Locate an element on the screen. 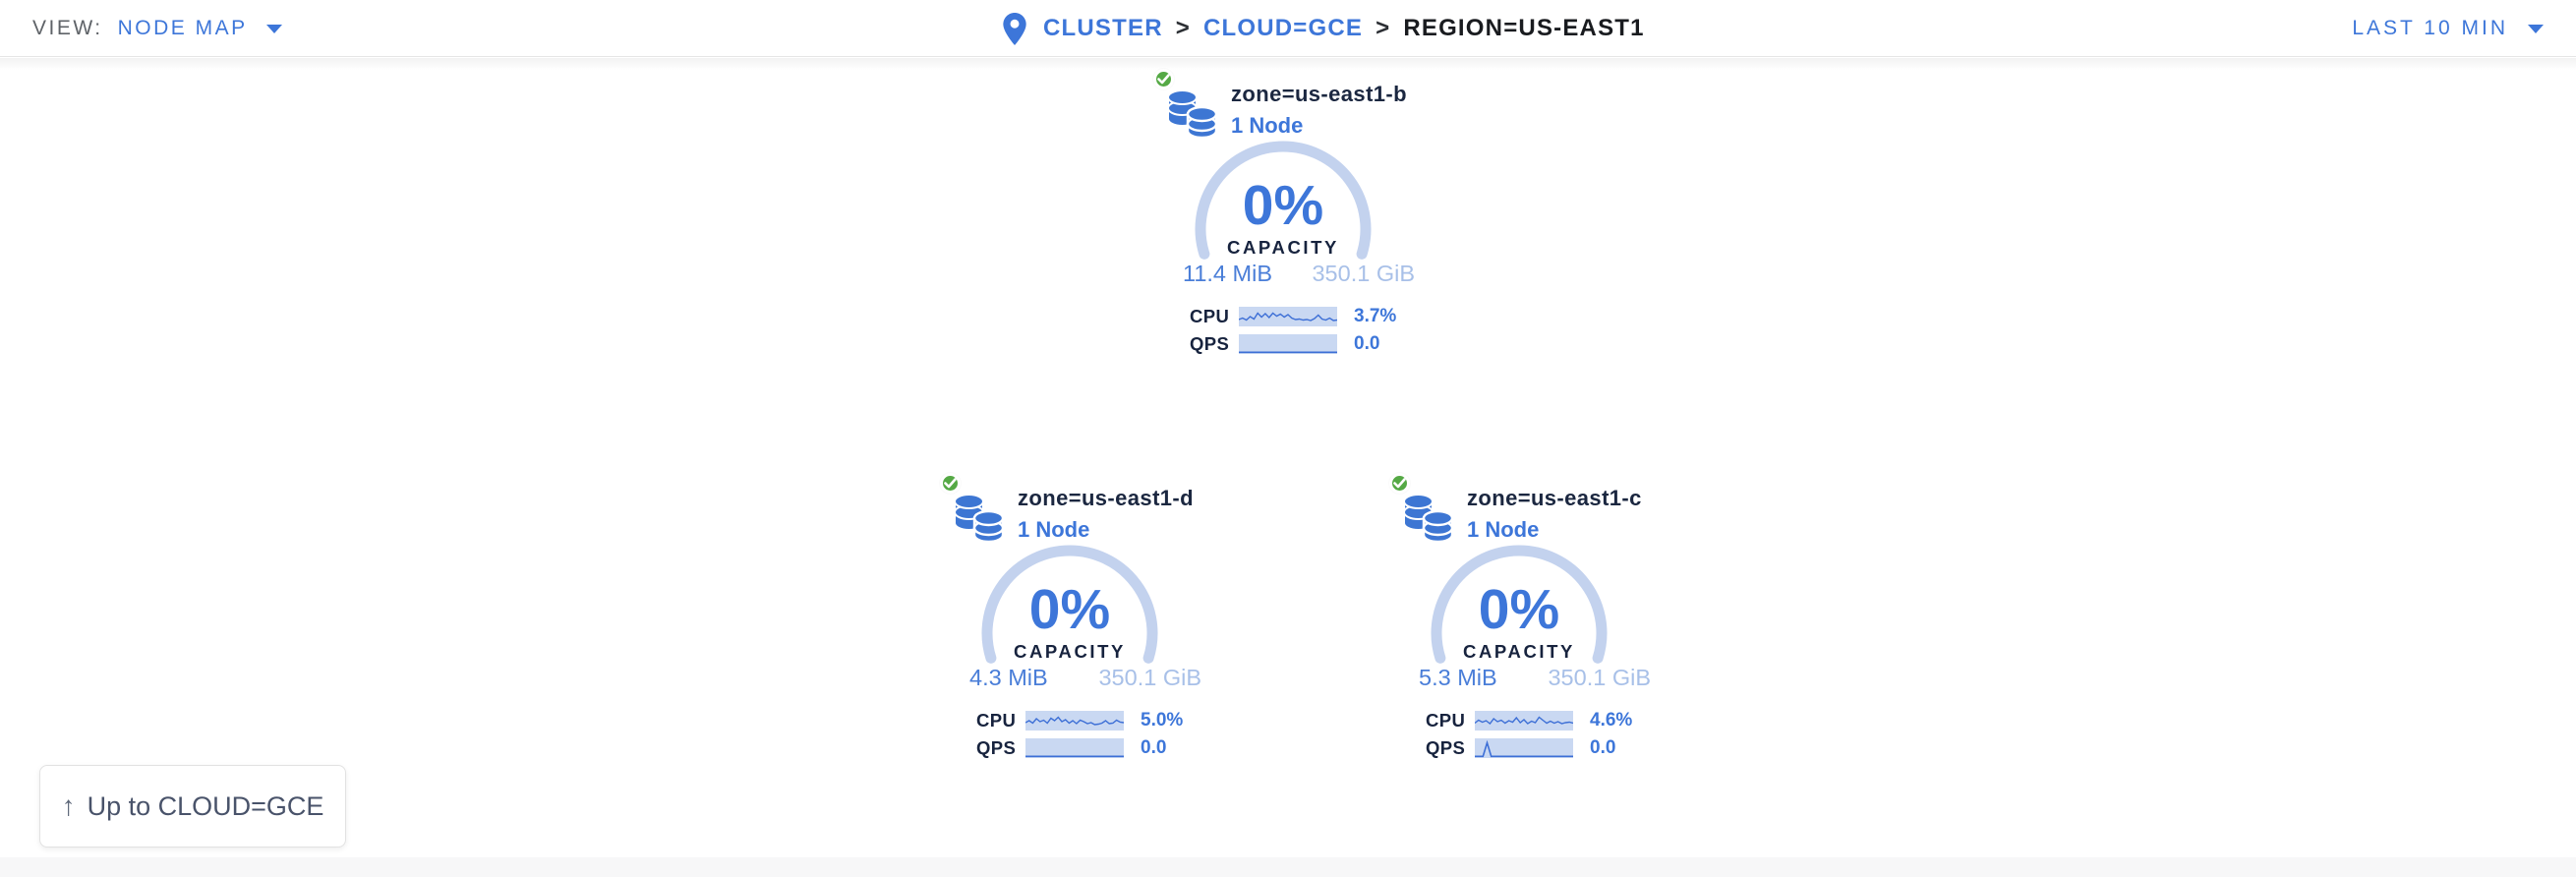 Image resolution: width=2576 pixels, height=877 pixels. breadcrumb-current: REGION=US-EAST1 is located at coordinates (1524, 28).